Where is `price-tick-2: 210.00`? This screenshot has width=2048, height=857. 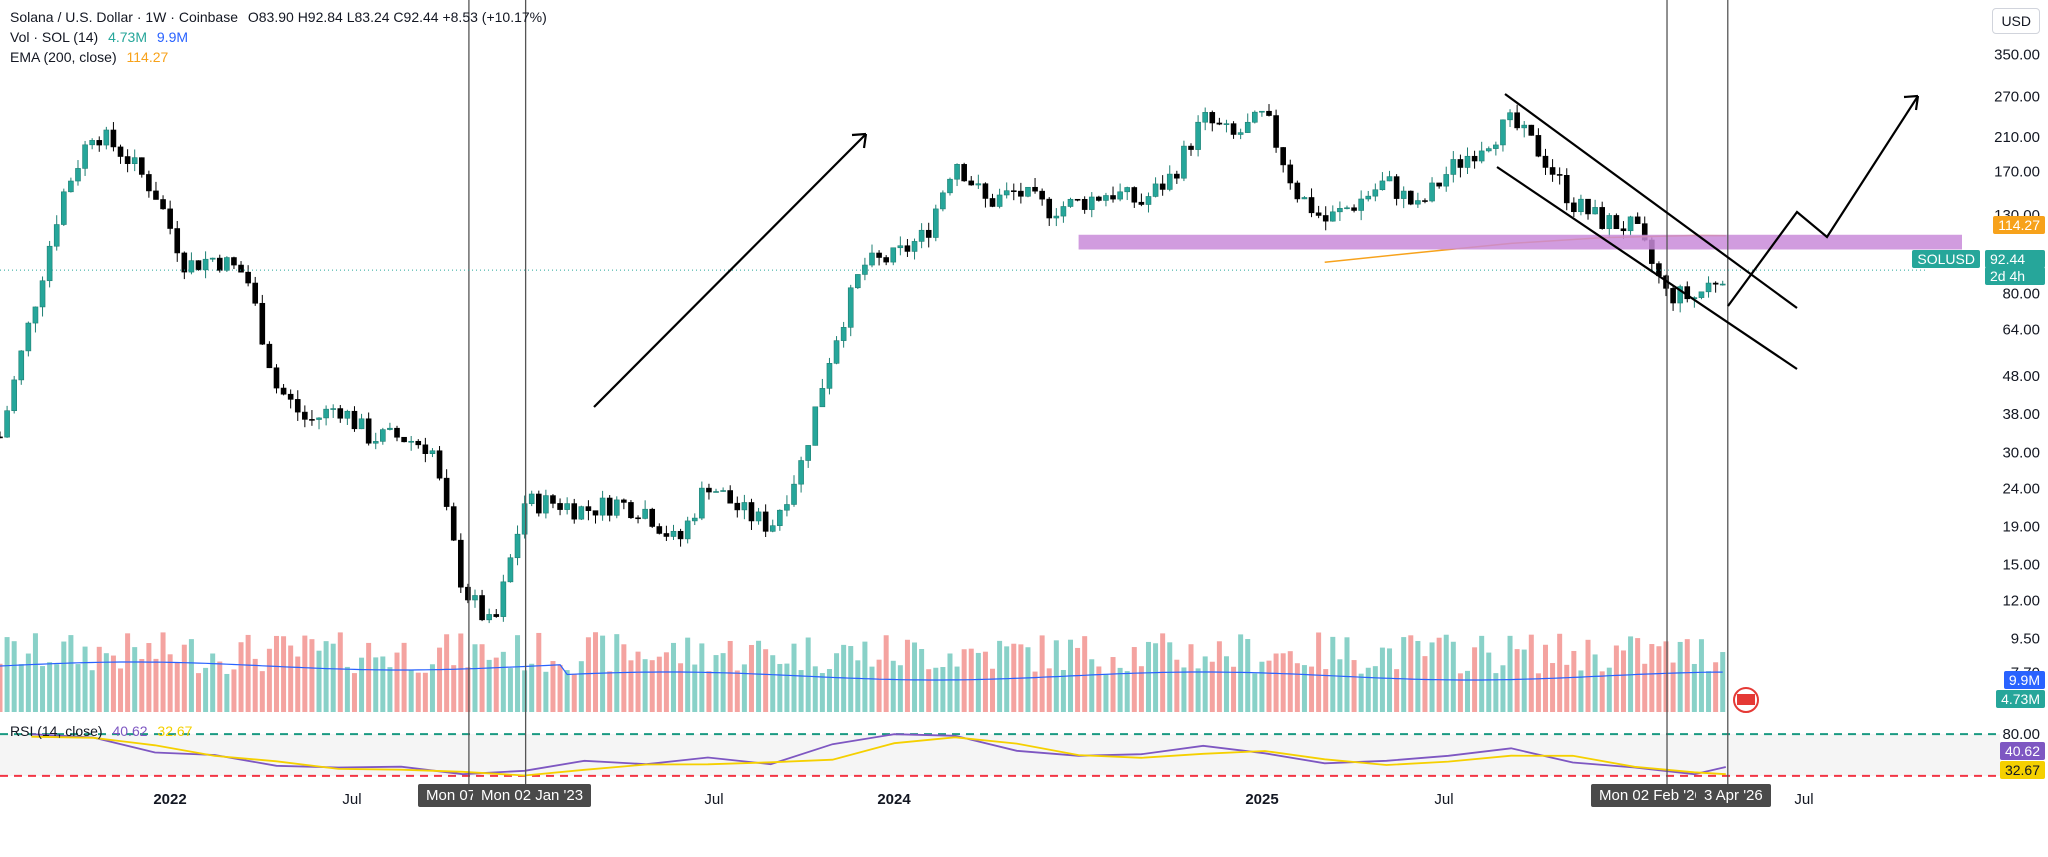 price-tick-2: 210.00 is located at coordinates (2017, 137).